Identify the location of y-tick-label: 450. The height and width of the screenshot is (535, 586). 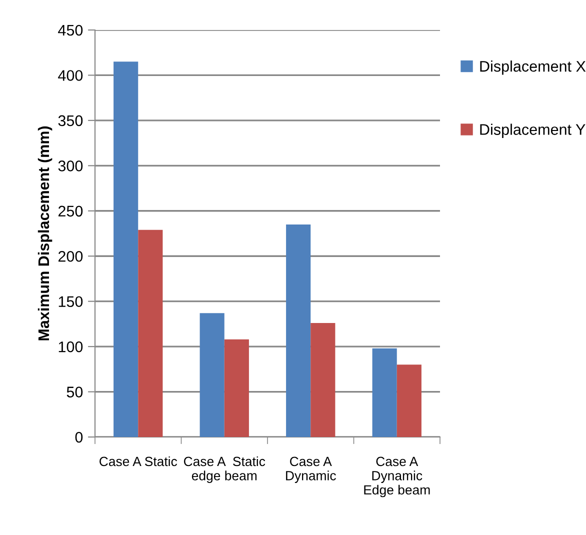
(70, 30).